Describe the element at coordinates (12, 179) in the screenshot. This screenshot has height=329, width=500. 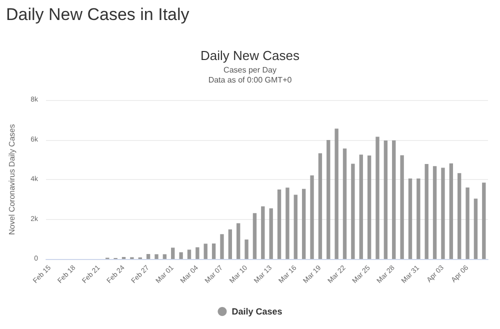
I see `y-axis-title: Novel Coronavirus Daily Cases` at that location.